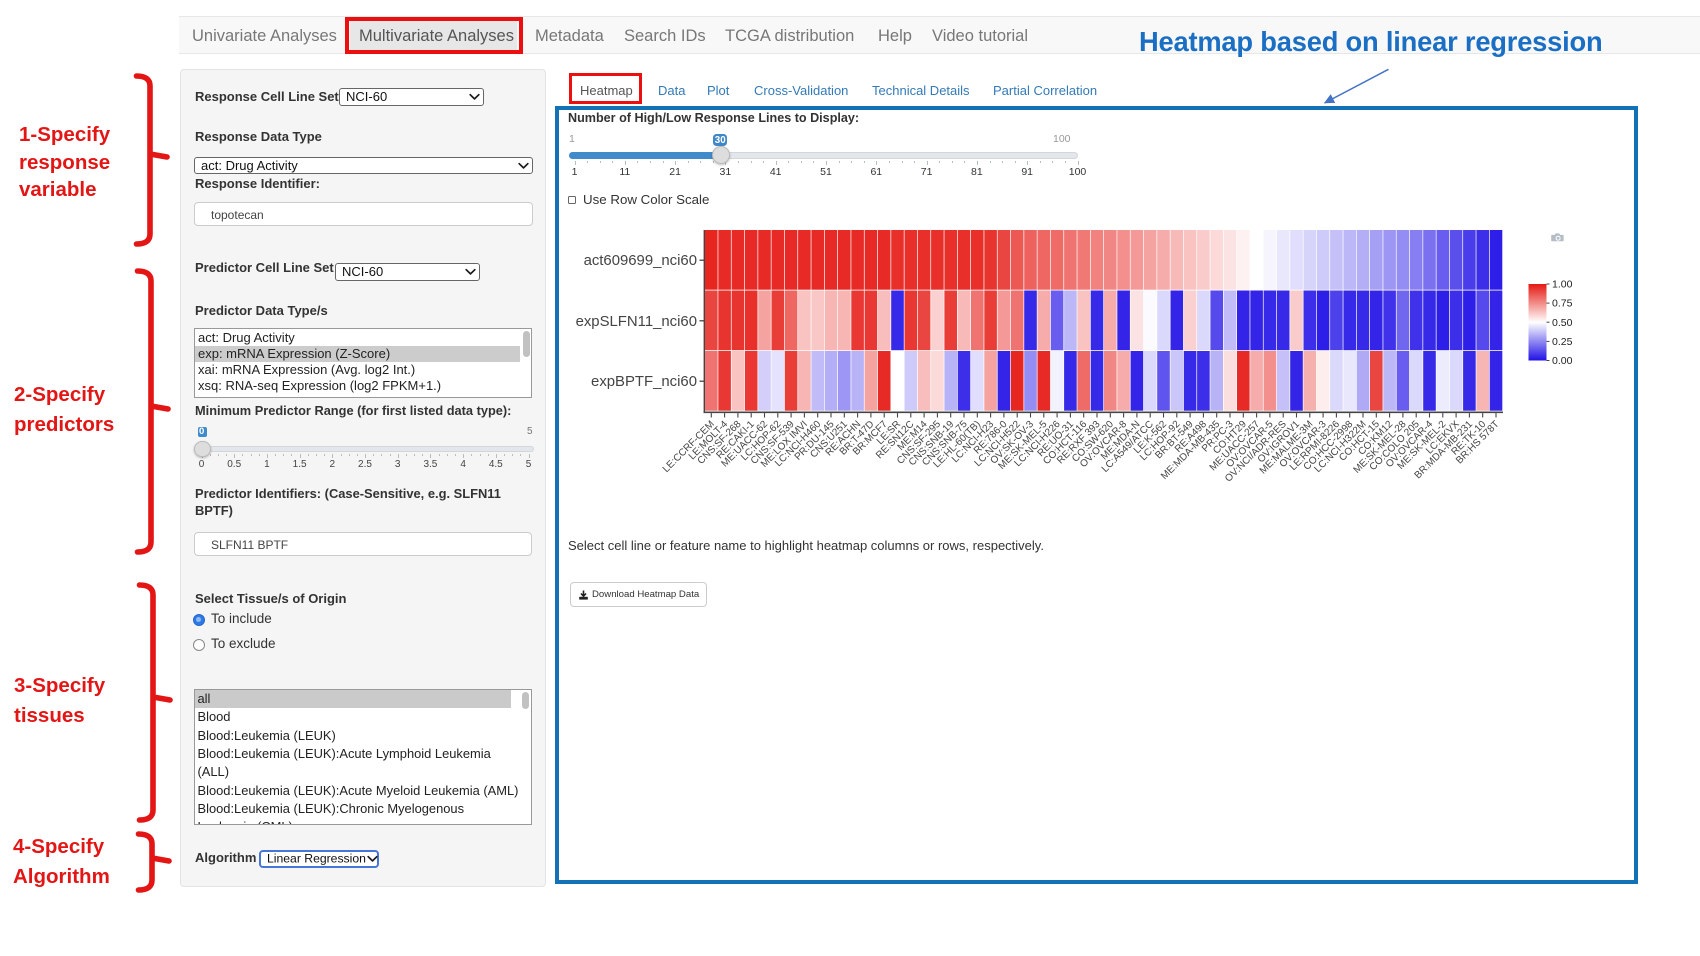 The height and width of the screenshot is (956, 1700). I want to click on svg-text: 0.50, so click(1562, 323).